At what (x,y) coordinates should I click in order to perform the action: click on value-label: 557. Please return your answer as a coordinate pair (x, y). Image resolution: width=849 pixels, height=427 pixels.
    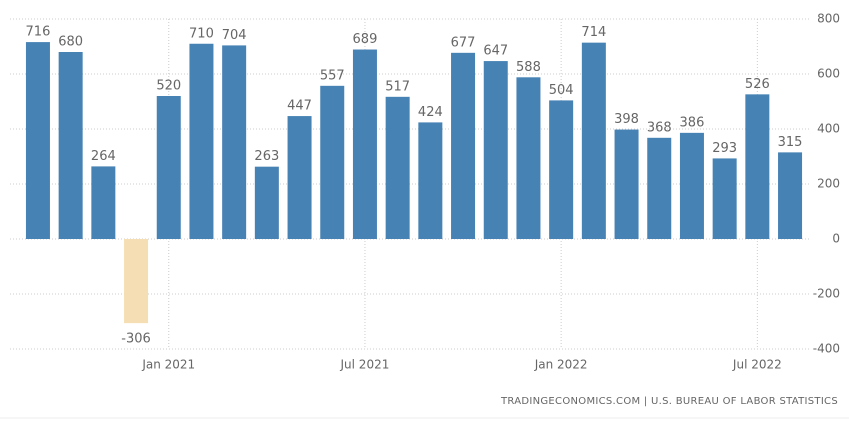
    Looking at the image, I should click on (332, 75).